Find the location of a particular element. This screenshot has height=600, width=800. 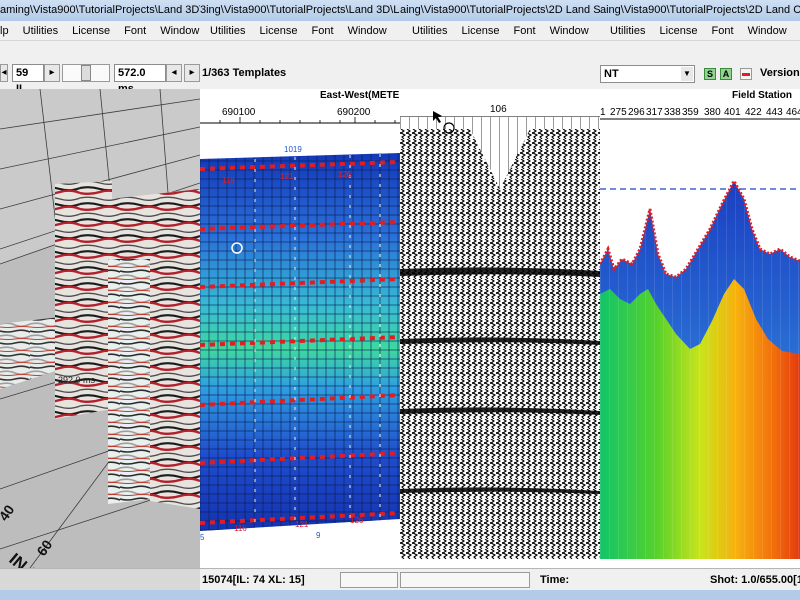

status-bar: 15074[IL: 74 XL: 15] is located at coordinates (300, 579).